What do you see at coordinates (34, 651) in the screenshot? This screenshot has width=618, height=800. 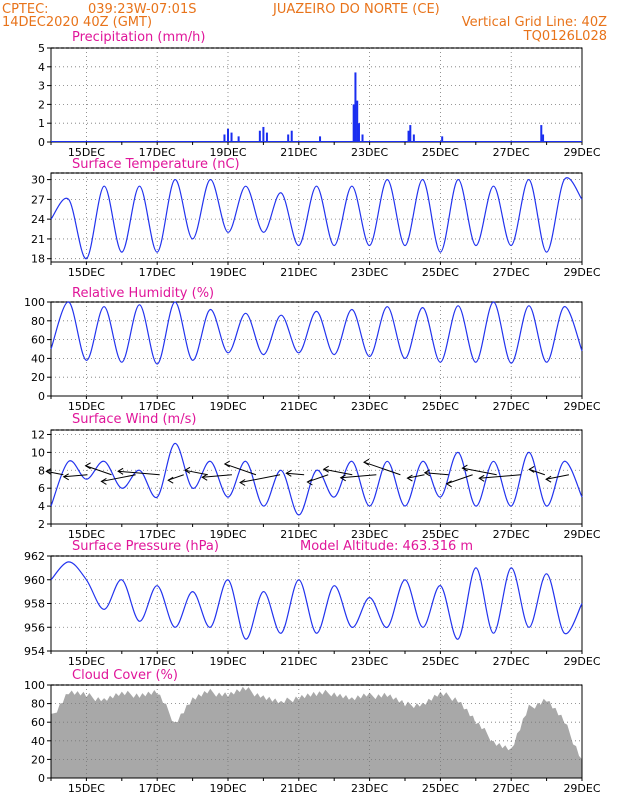 I see `y-tick-label: 954` at bounding box center [34, 651].